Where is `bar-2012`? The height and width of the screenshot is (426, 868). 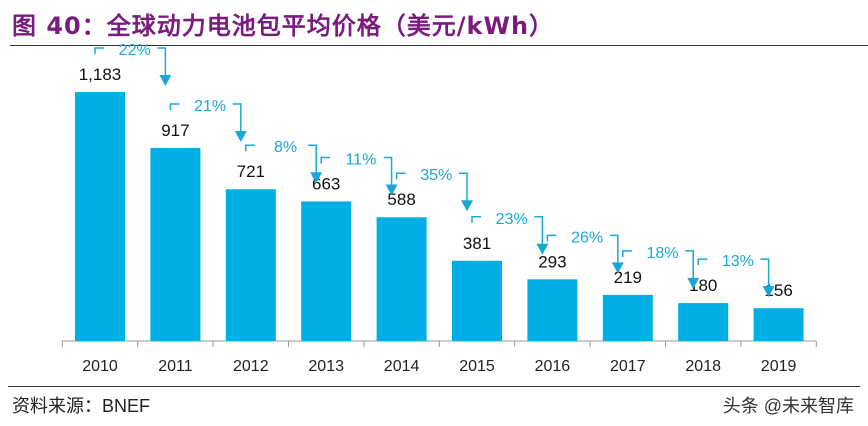 bar-2012 is located at coordinates (250, 265).